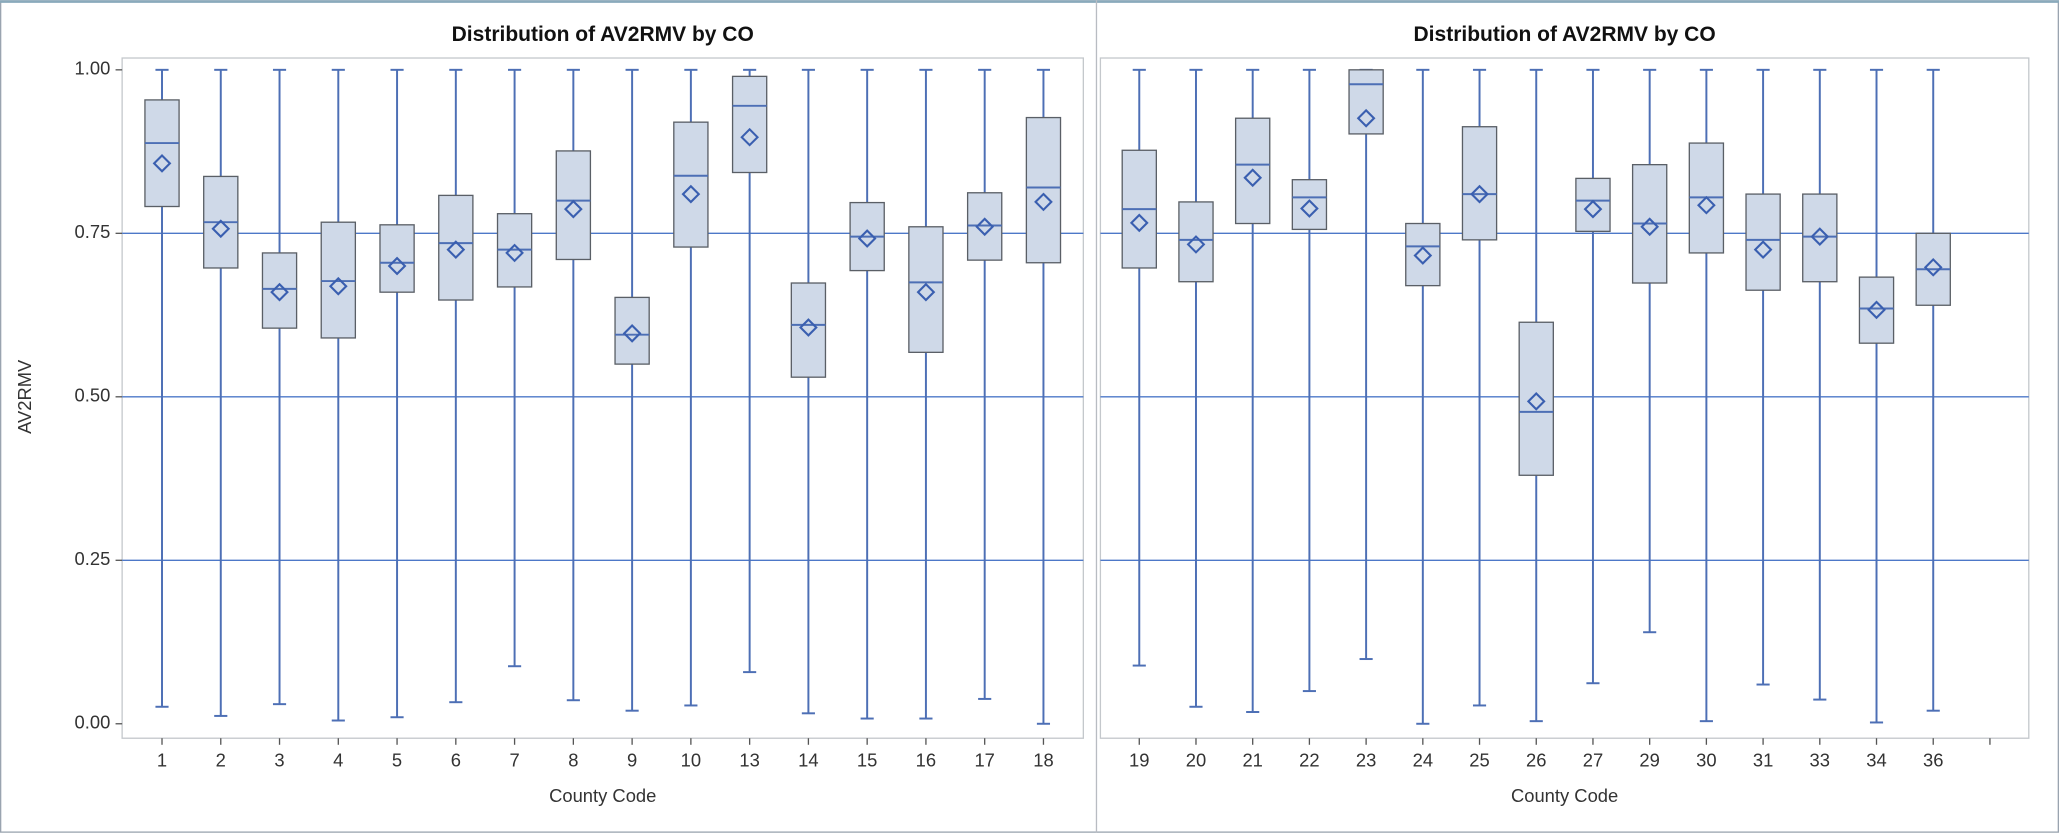 Image resolution: width=2059 pixels, height=833 pixels. Describe the element at coordinates (1706, 760) in the screenshot. I see `x-tick-label: 30` at that location.